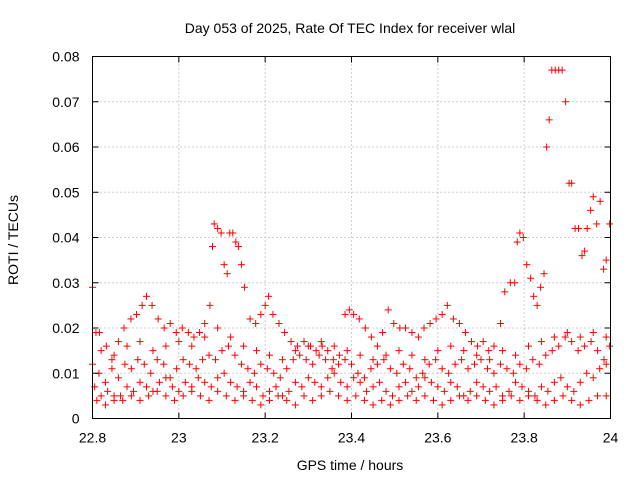 The height and width of the screenshot is (480, 640). What do you see at coordinates (611, 438) in the screenshot?
I see `x-tick-label: 24` at bounding box center [611, 438].